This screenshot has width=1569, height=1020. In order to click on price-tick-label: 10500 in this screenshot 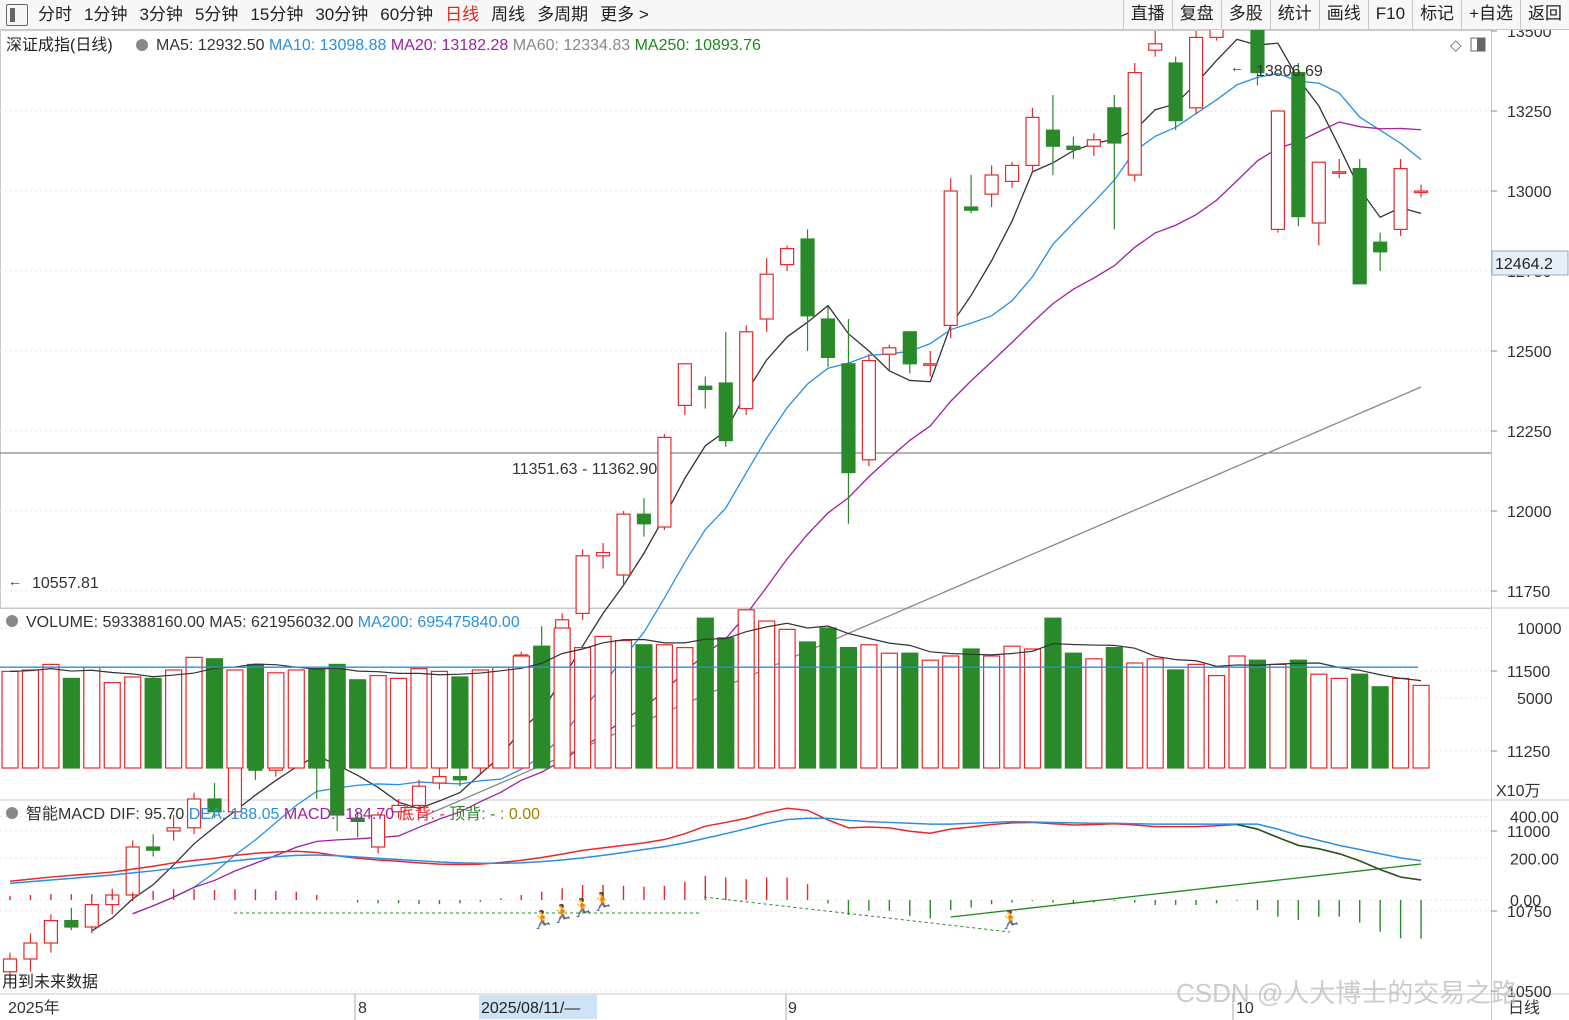, I will do `click(1529, 992)`.